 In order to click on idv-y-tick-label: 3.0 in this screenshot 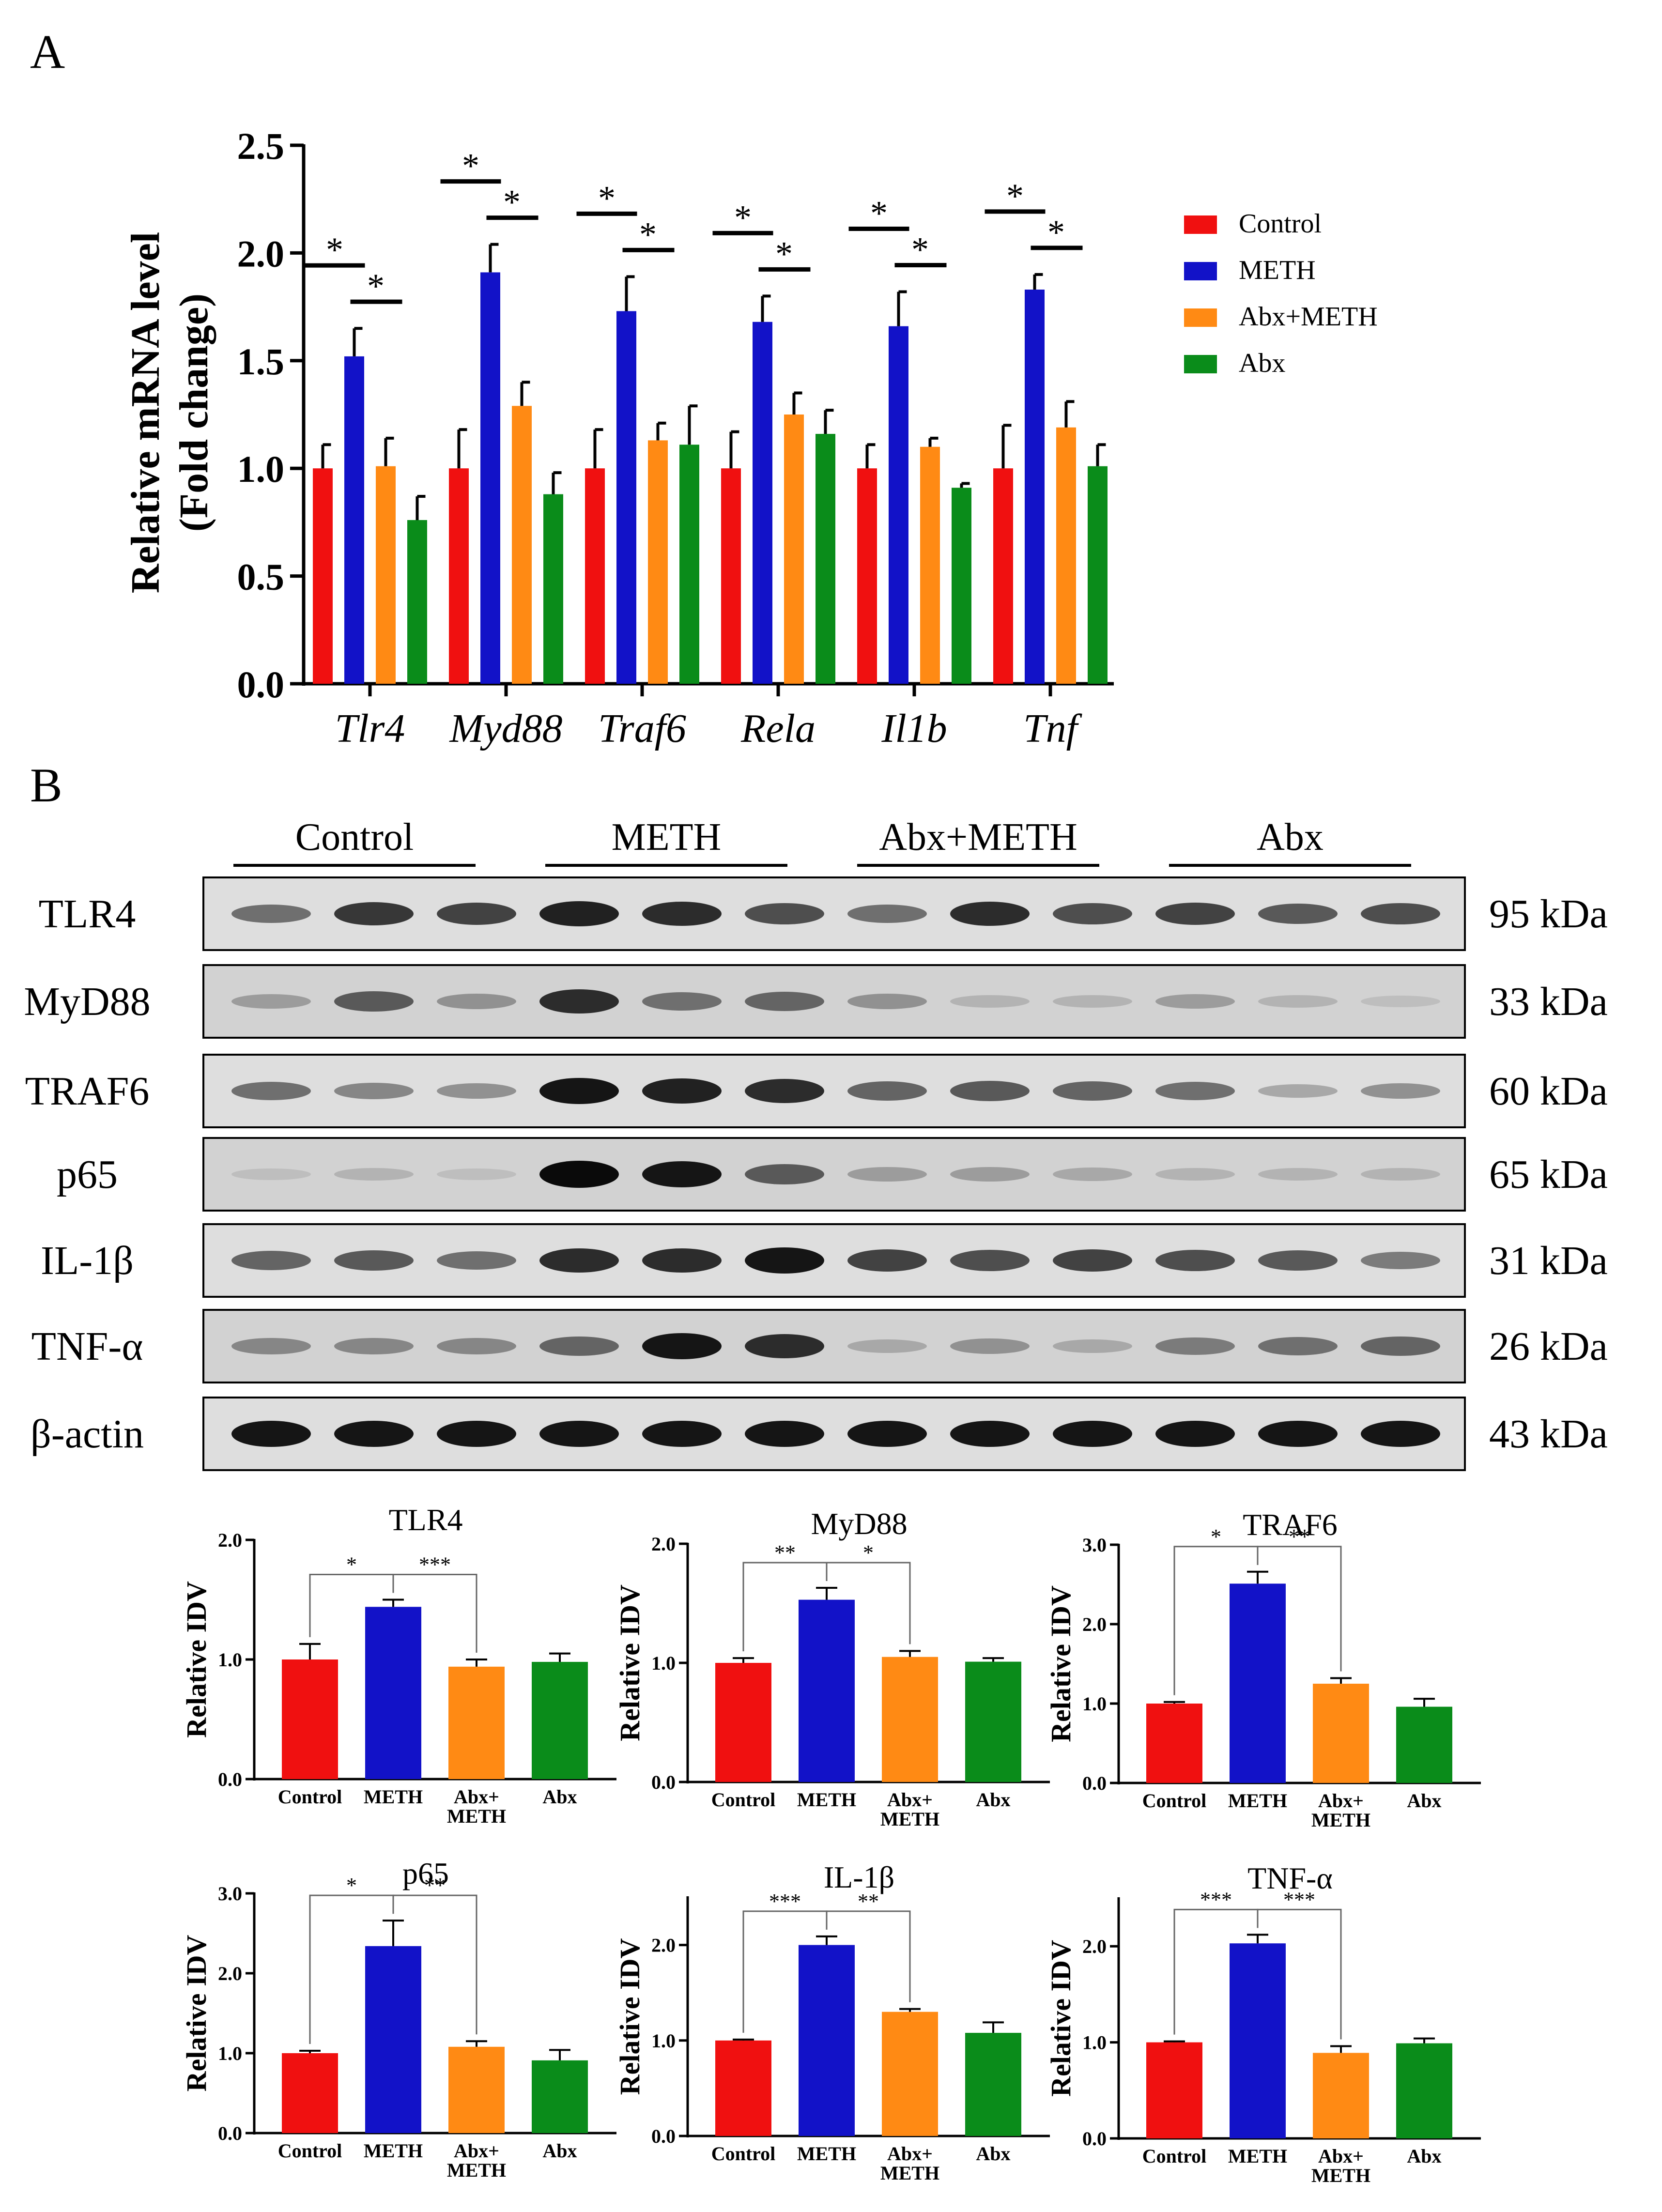, I will do `click(230, 1894)`.